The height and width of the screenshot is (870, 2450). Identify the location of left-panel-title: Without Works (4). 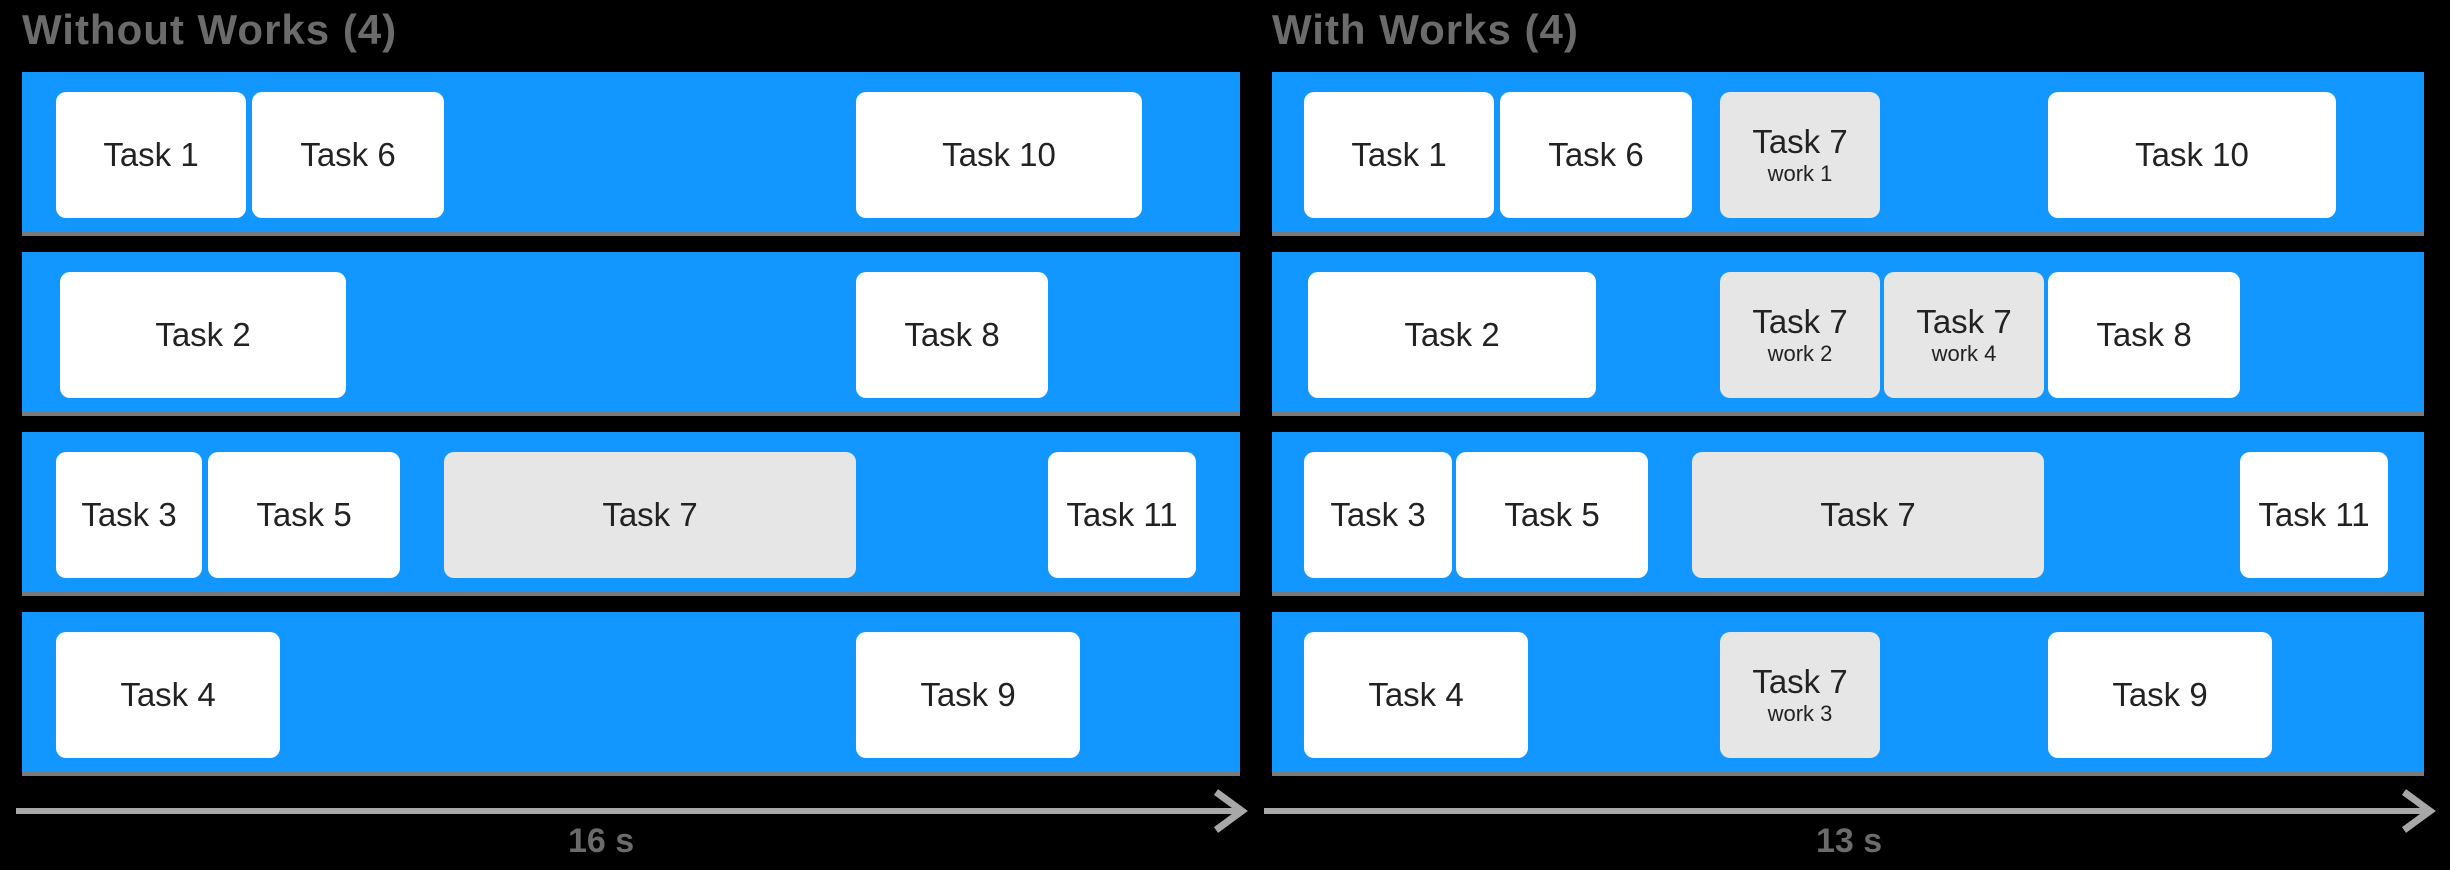
(210, 29).